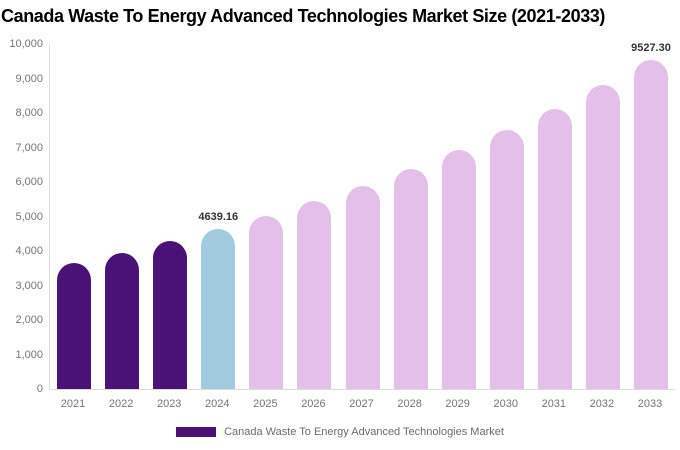  I want to click on y-axis-tick-label: 3,000, so click(29, 285).